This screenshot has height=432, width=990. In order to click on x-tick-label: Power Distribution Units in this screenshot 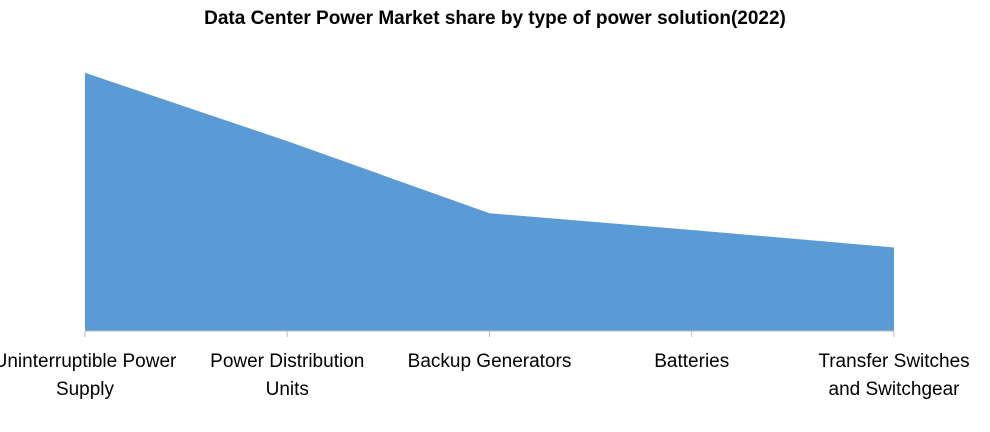, I will do `click(287, 375)`.